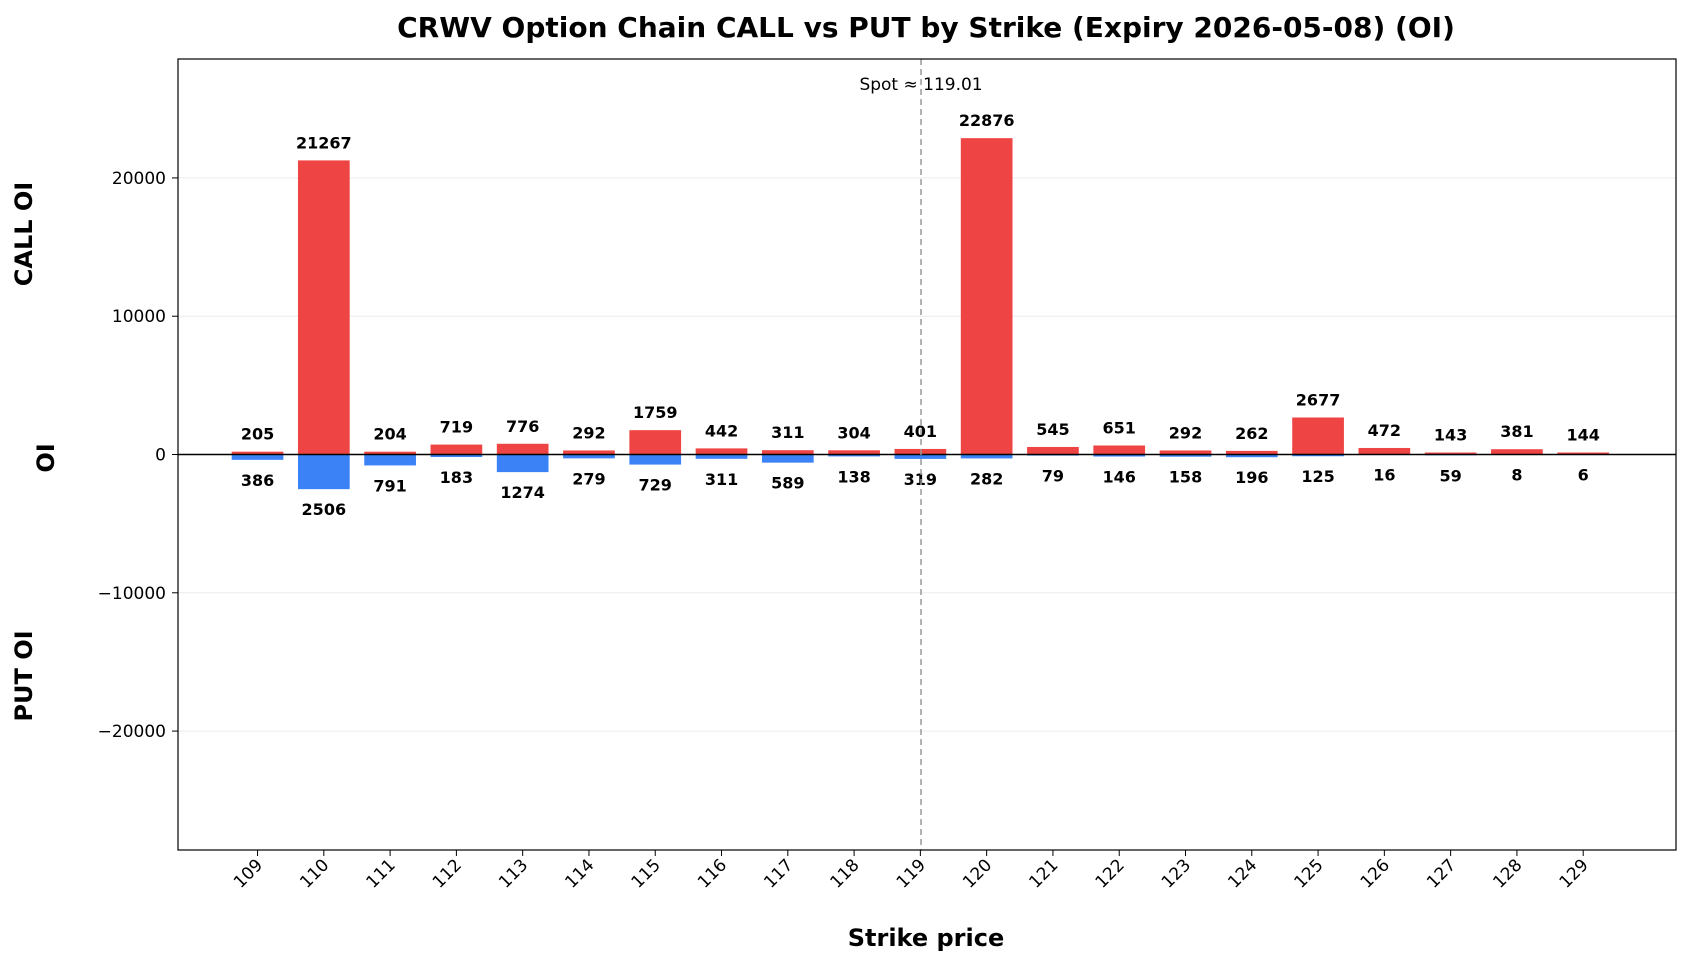 Image resolution: width=1685 pixels, height=964 pixels. What do you see at coordinates (24, 234) in the screenshot?
I see `y-axis-title-top: CALL OI` at bounding box center [24, 234].